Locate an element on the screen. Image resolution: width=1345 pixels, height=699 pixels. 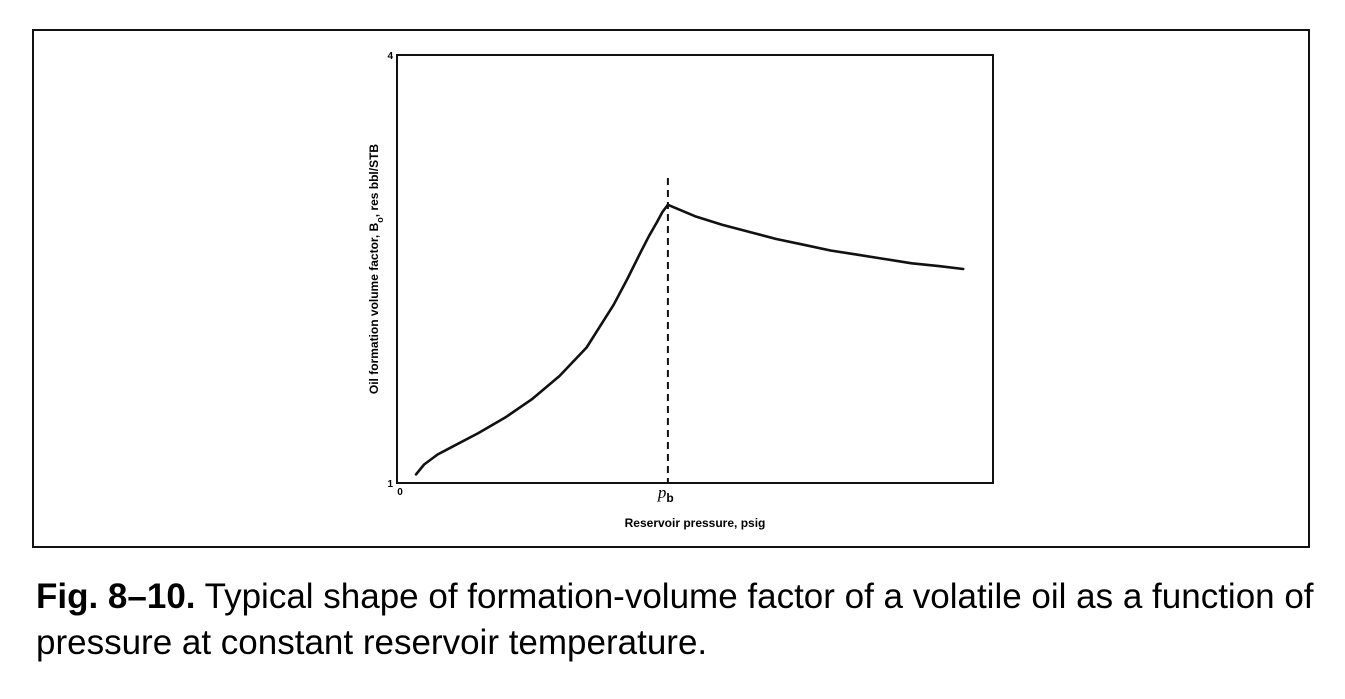
figure-number: Fig. 8–10. is located at coordinates (116, 596).